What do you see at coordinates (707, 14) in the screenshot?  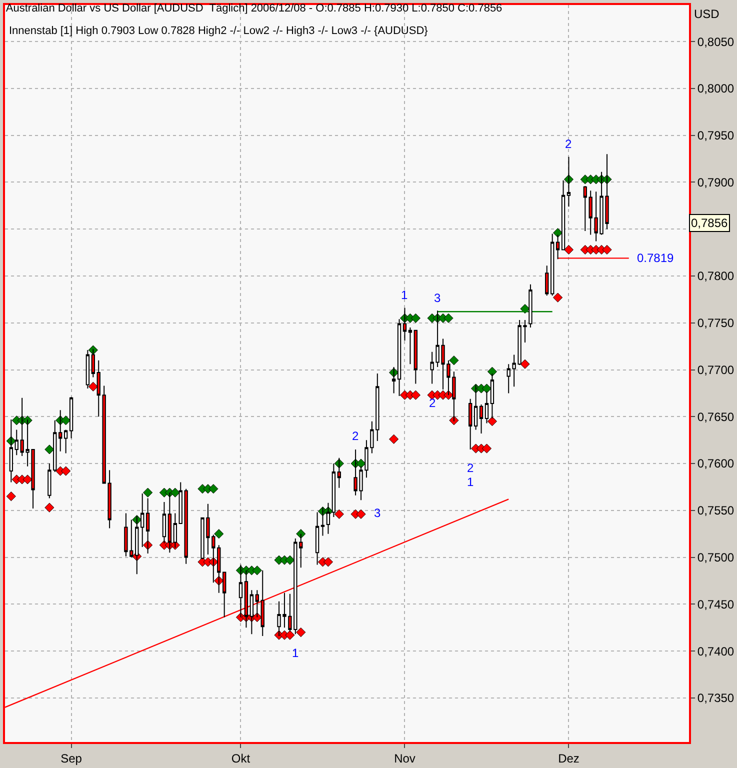 I see `y-axis-title: USD` at bounding box center [707, 14].